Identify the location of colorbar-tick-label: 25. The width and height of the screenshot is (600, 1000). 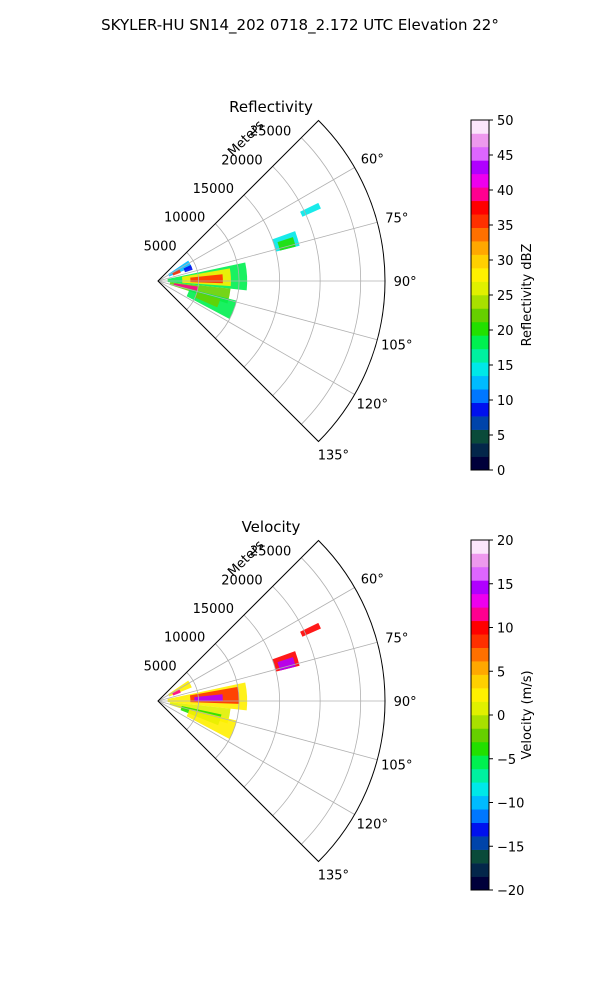
(505, 296).